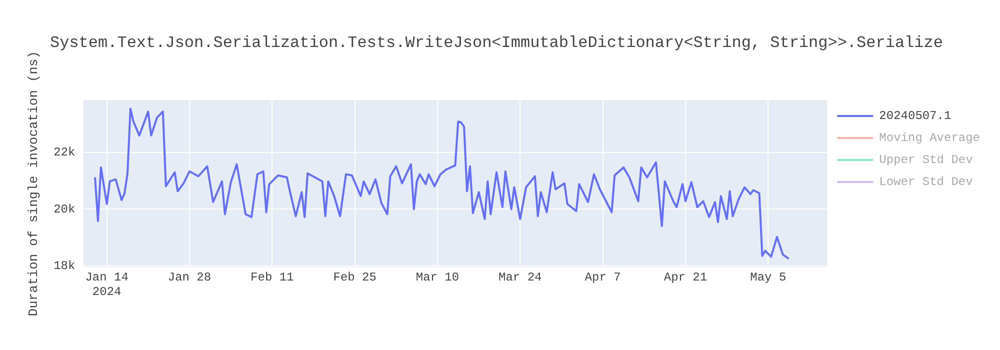 Image resolution: width=1000 pixels, height=350 pixels. I want to click on x-tick-label: Mar 24, so click(520, 277).